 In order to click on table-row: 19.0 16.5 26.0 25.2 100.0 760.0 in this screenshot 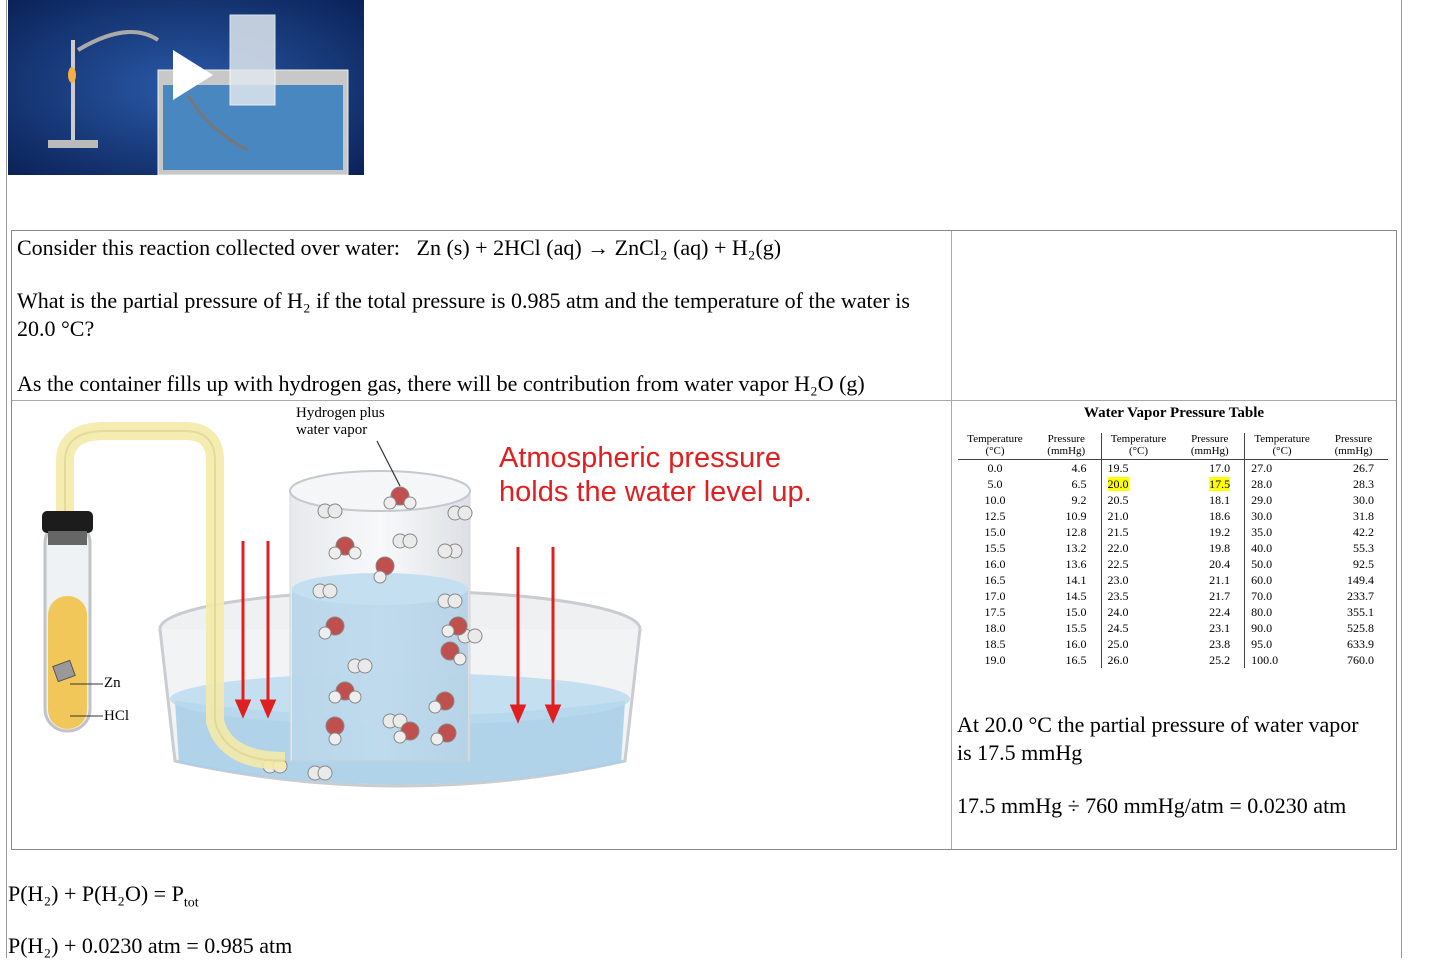, I will do `click(1173, 660)`.